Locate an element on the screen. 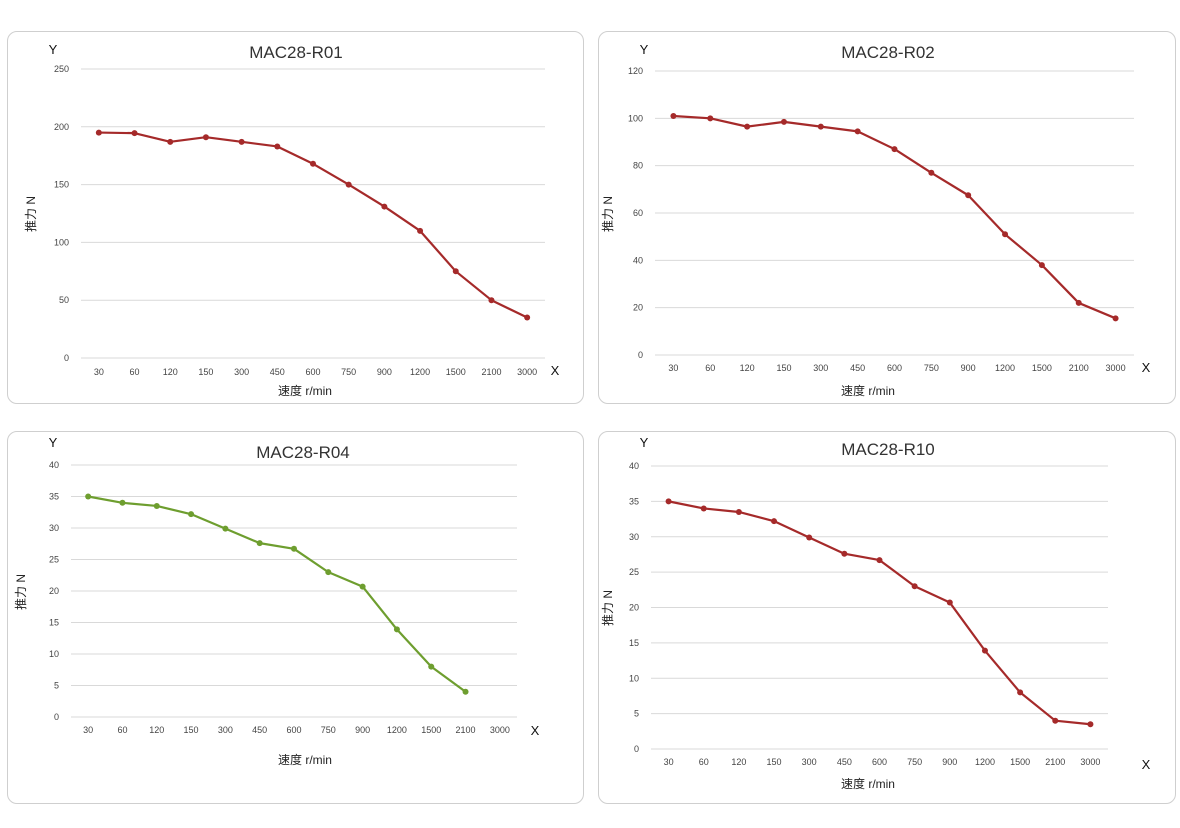 The height and width of the screenshot is (828, 1180). chart-title: MAC28-R04 is located at coordinates (303, 452).